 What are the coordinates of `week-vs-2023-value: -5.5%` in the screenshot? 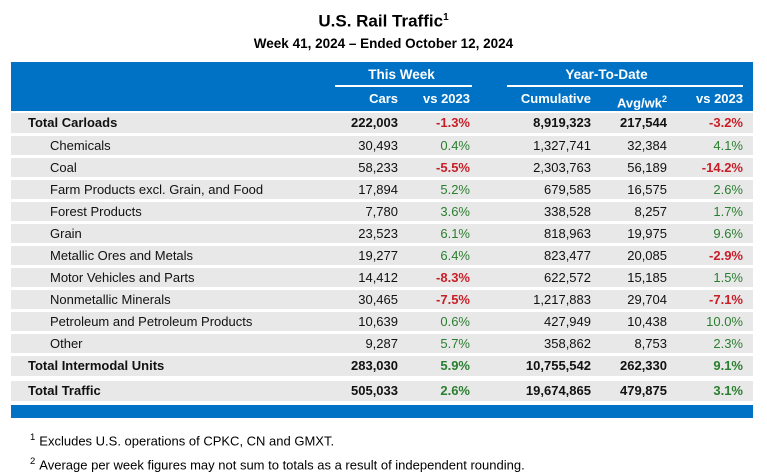 It's located at (453, 167).